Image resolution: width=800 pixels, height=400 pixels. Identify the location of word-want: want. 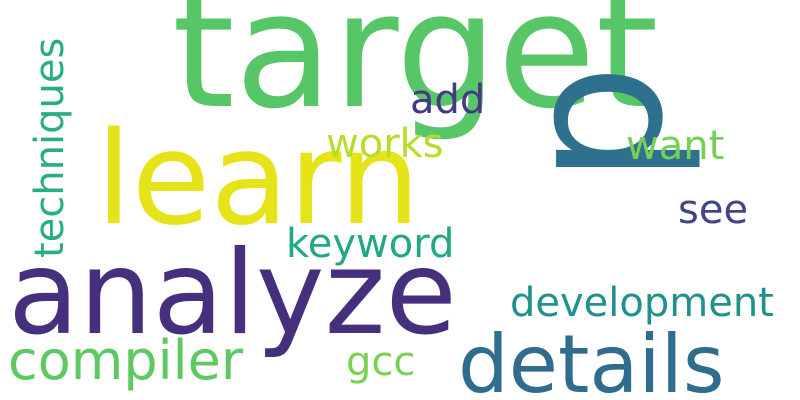
(675, 146).